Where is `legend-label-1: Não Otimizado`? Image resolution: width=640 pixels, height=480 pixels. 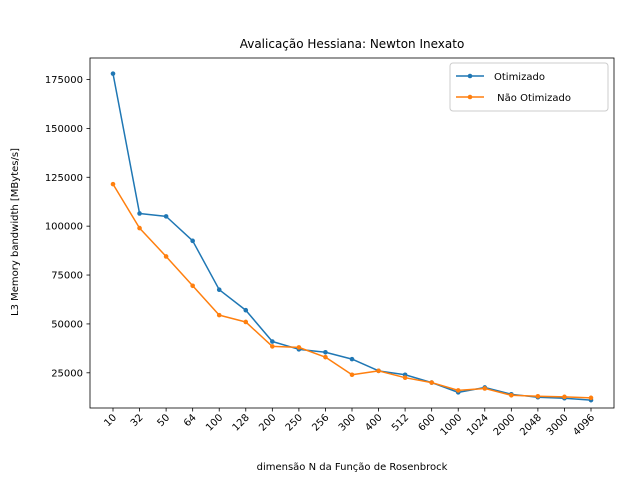 legend-label-1: Não Otimizado is located at coordinates (532, 98).